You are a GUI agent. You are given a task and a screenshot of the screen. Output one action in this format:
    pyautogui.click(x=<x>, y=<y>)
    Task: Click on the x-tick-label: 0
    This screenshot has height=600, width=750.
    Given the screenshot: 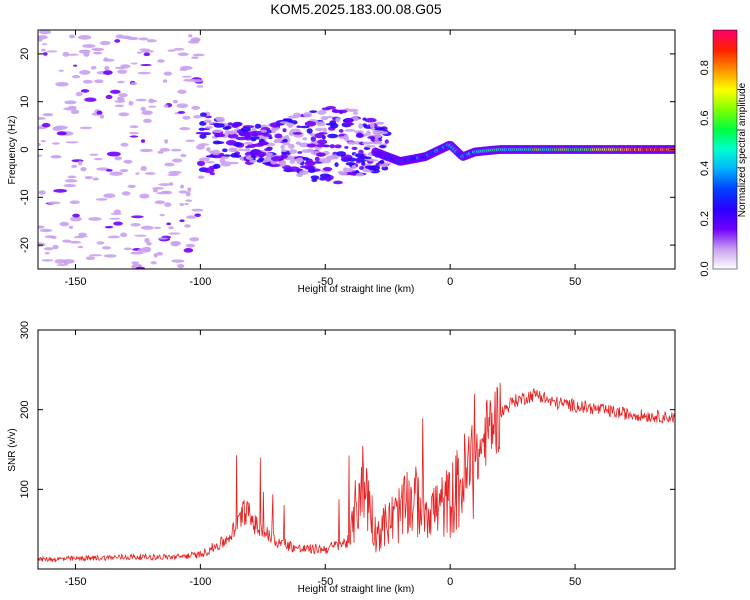 What is the action you would take?
    pyautogui.click(x=450, y=282)
    